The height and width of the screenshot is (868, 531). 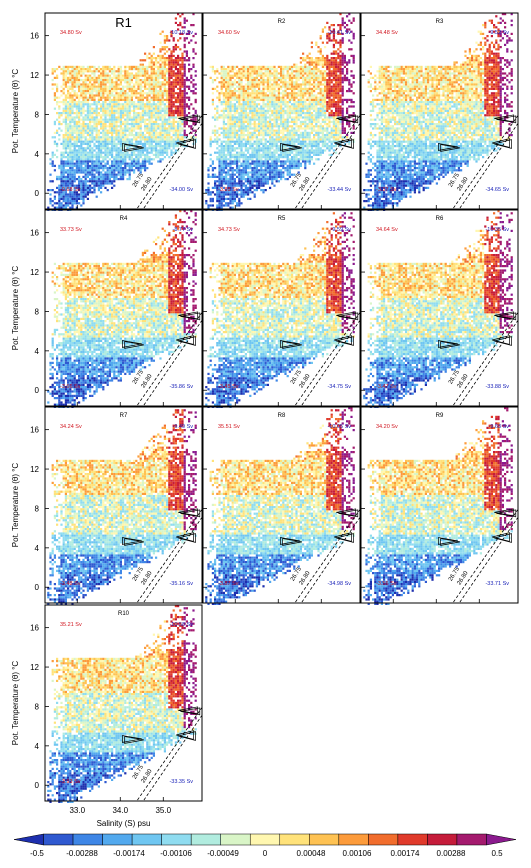 I want to click on transport-bottom-left: -3.87 Sv, so click(x=228, y=584).